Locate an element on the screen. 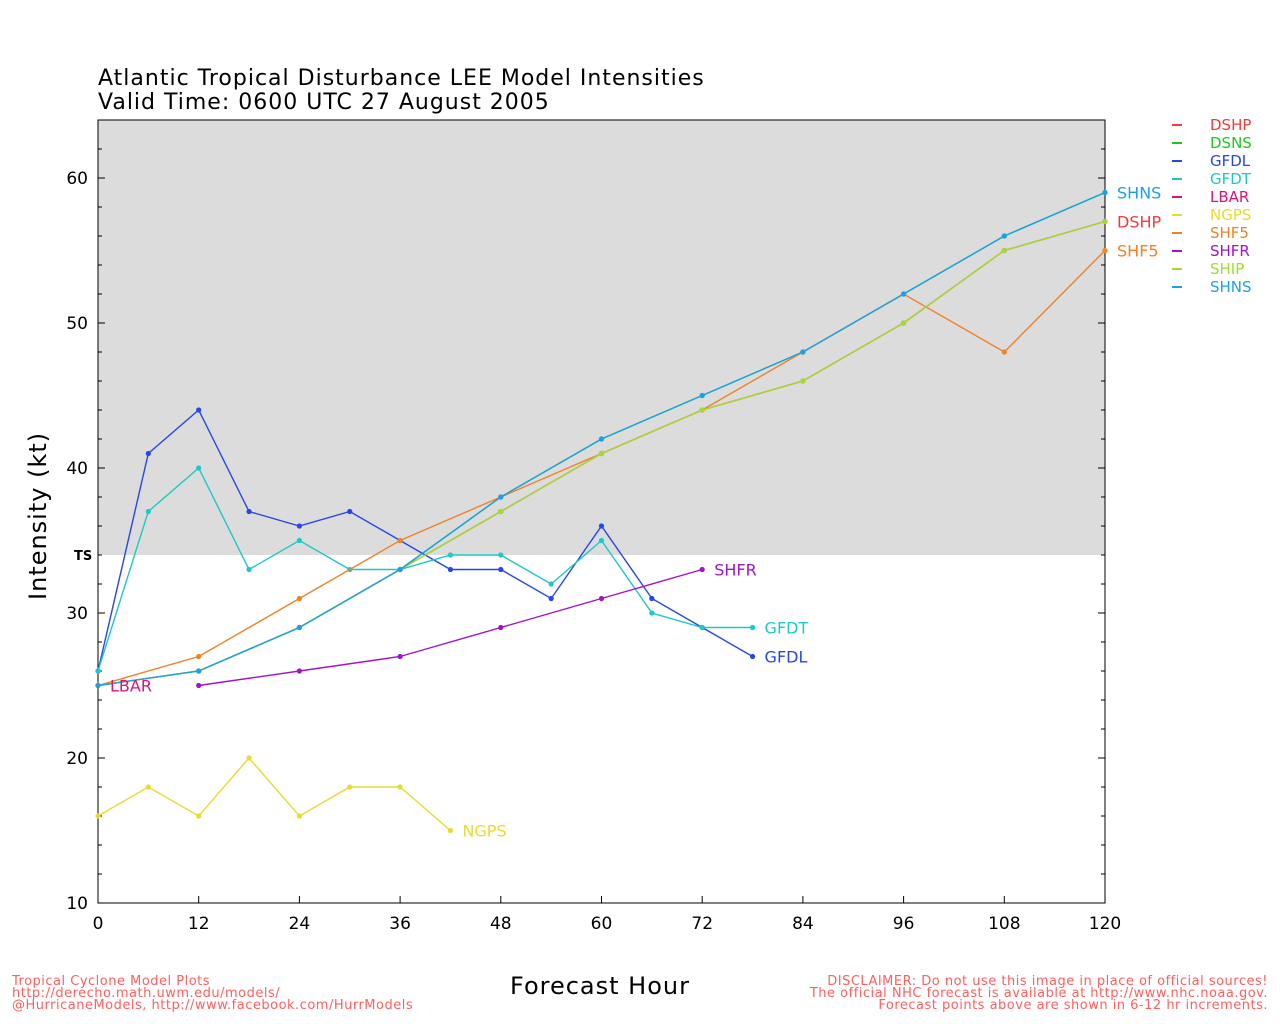 The image size is (1280, 1024). y-tick-label: 60 is located at coordinates (77, 179).